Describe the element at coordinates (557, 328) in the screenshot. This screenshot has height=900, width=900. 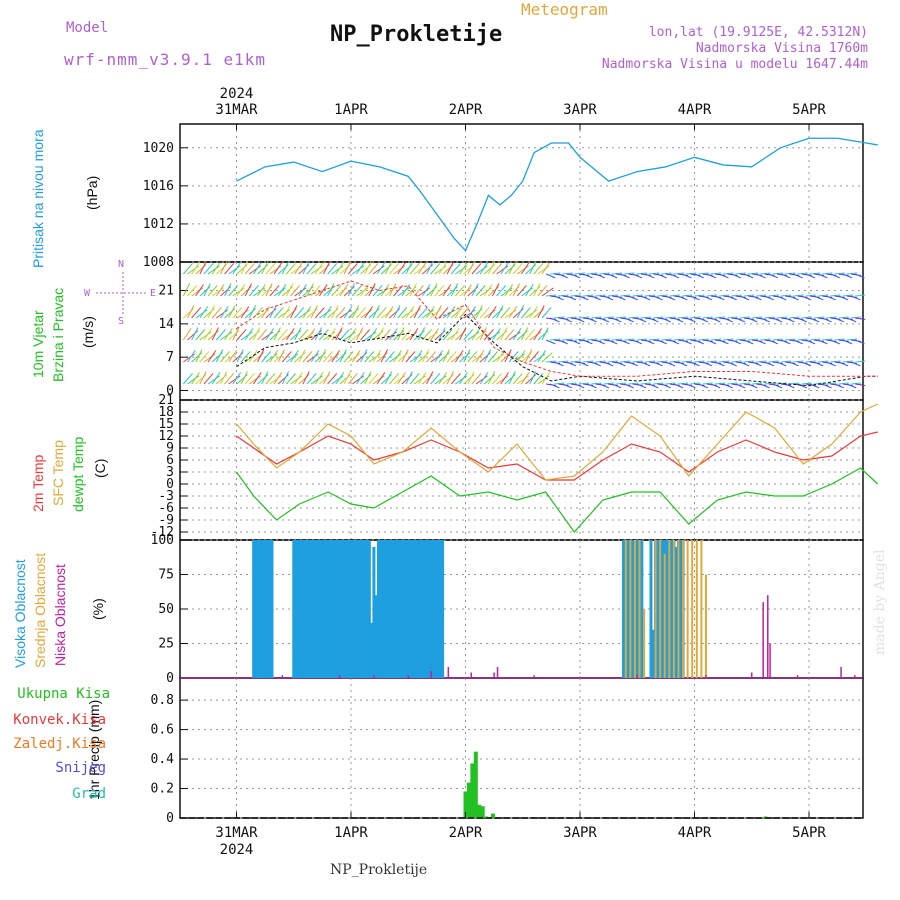
I see `wind-gust-line` at that location.